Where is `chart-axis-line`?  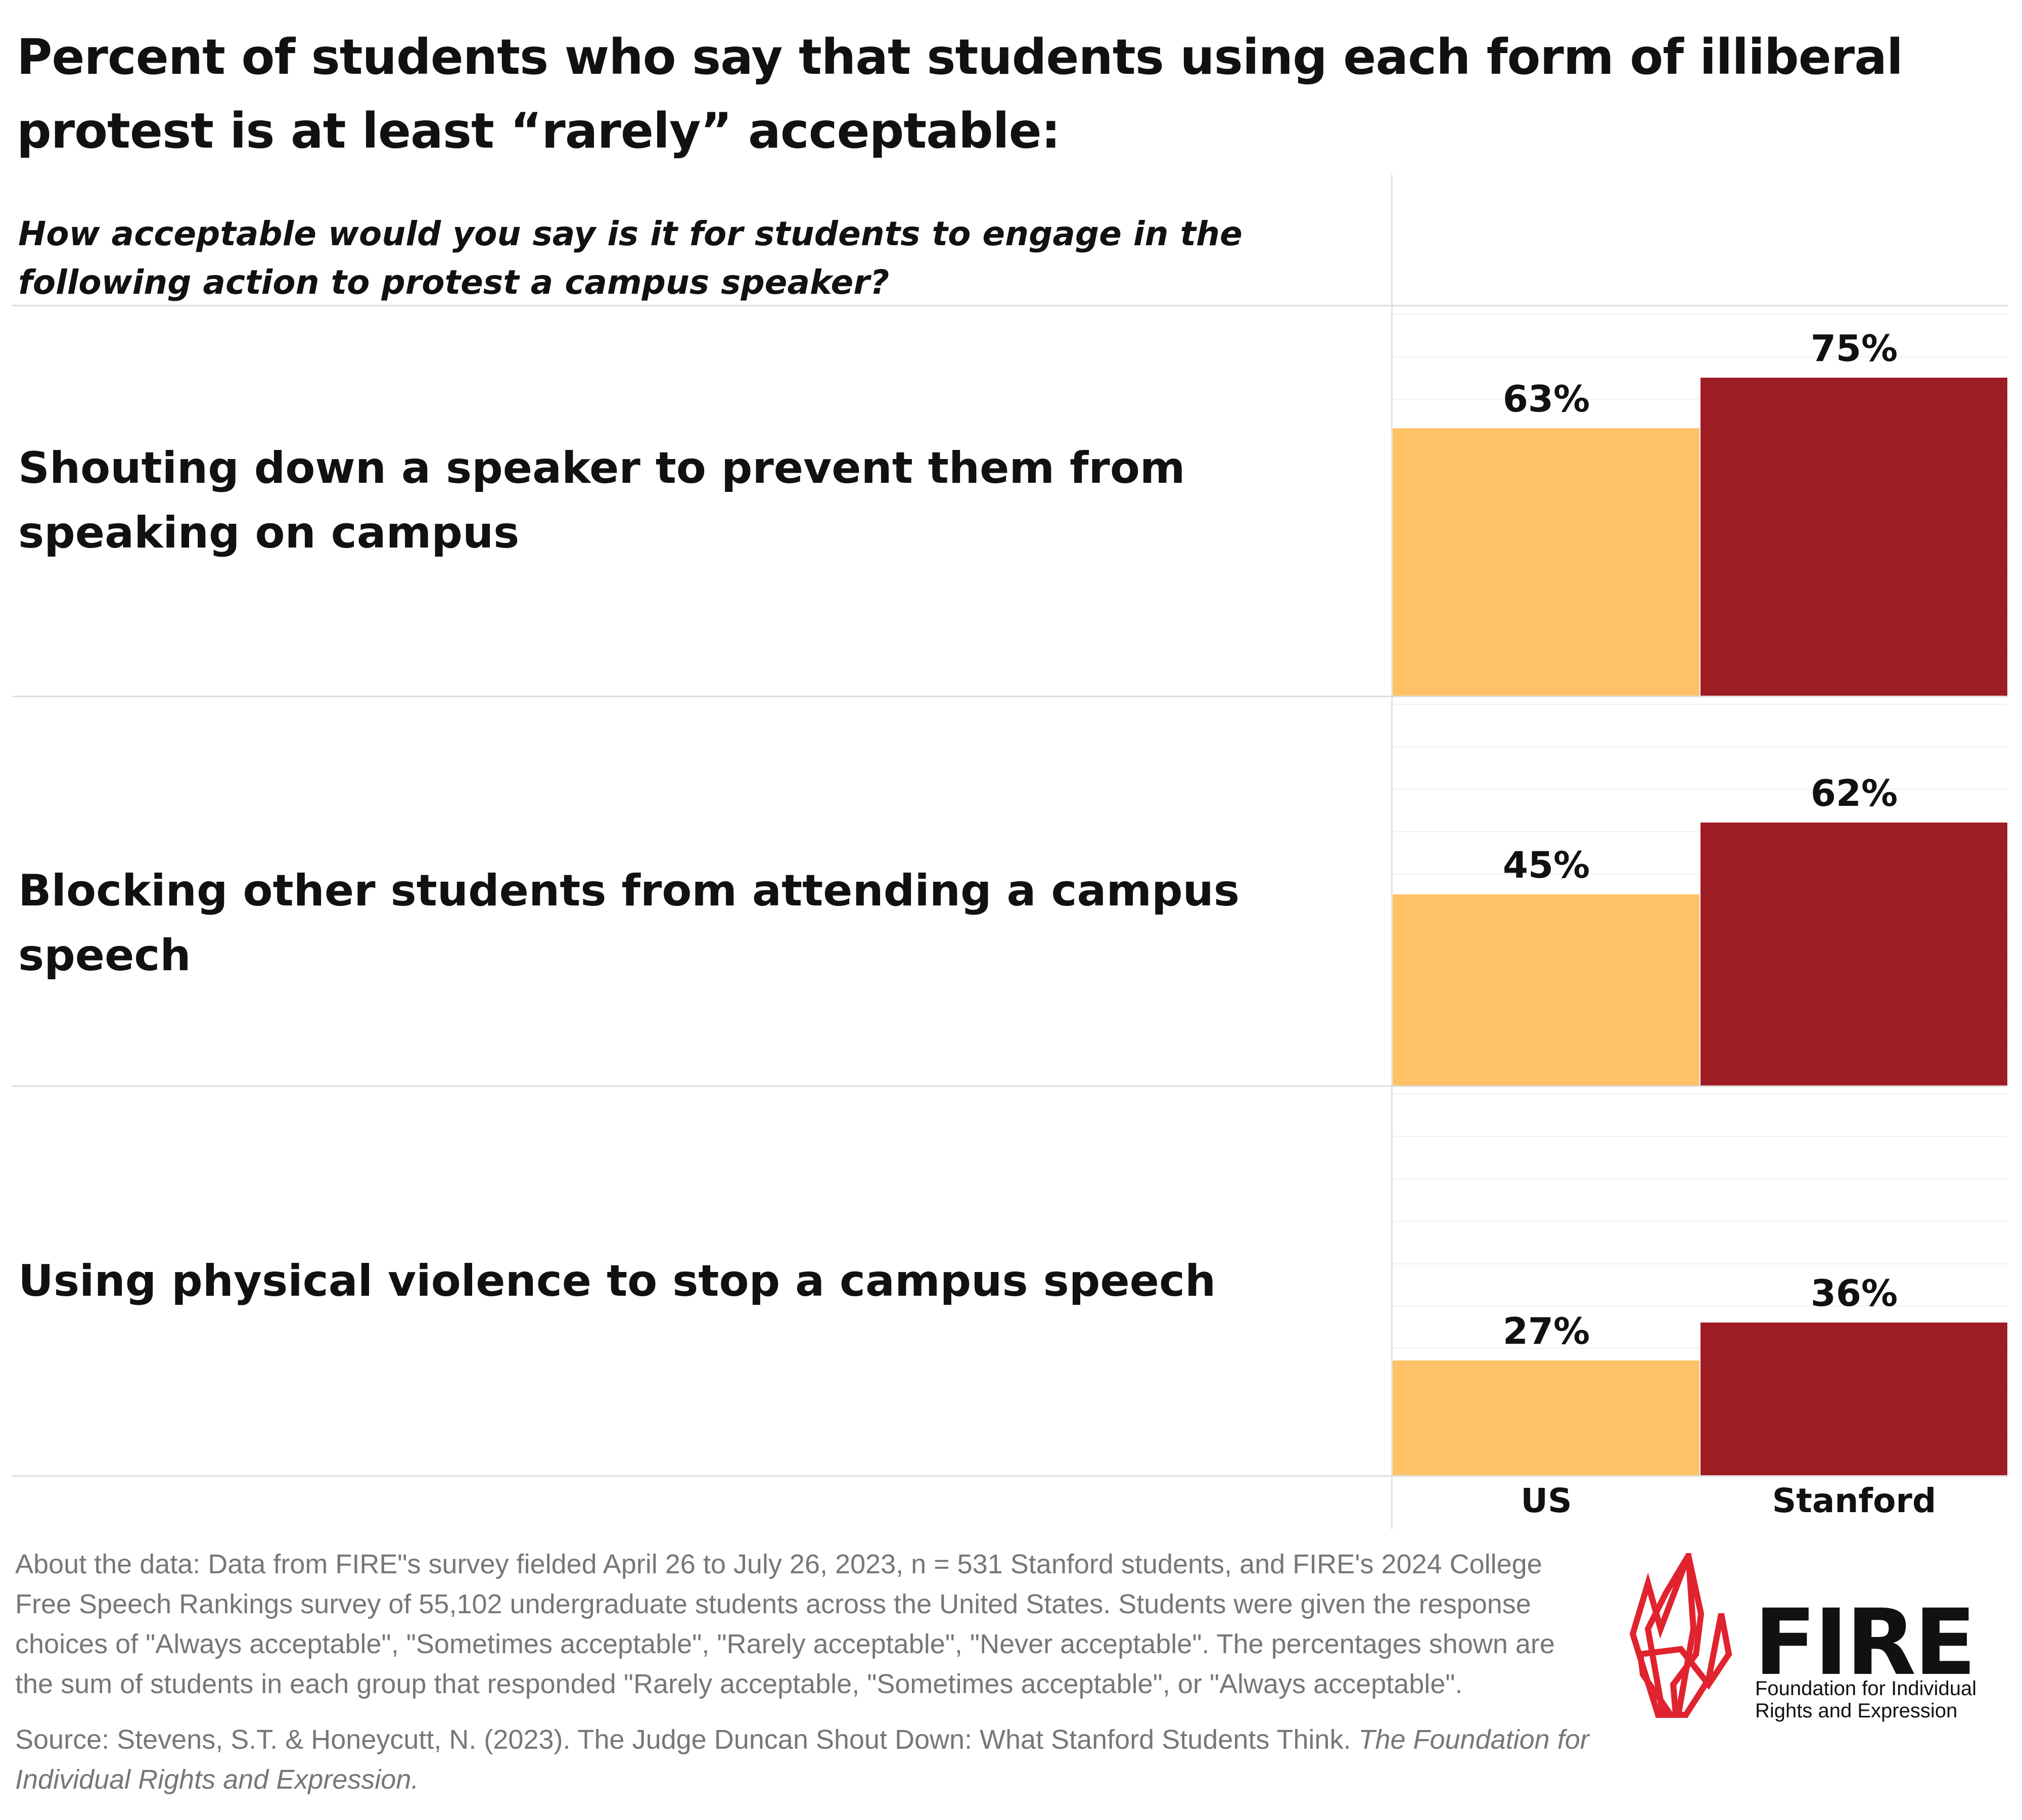 chart-axis-line is located at coordinates (1392, 851).